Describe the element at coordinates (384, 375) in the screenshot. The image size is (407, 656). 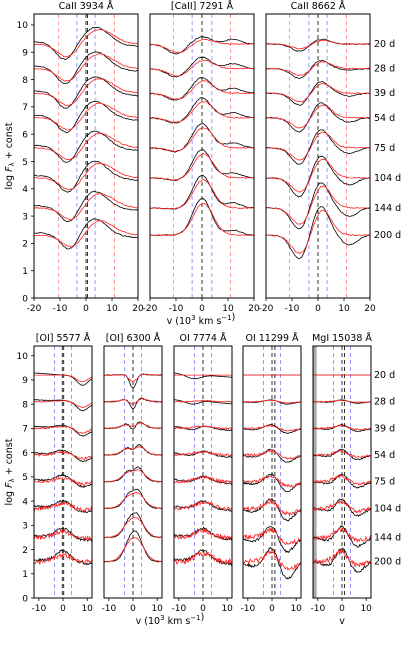
I see `epoch-label-0: 20 d` at that location.